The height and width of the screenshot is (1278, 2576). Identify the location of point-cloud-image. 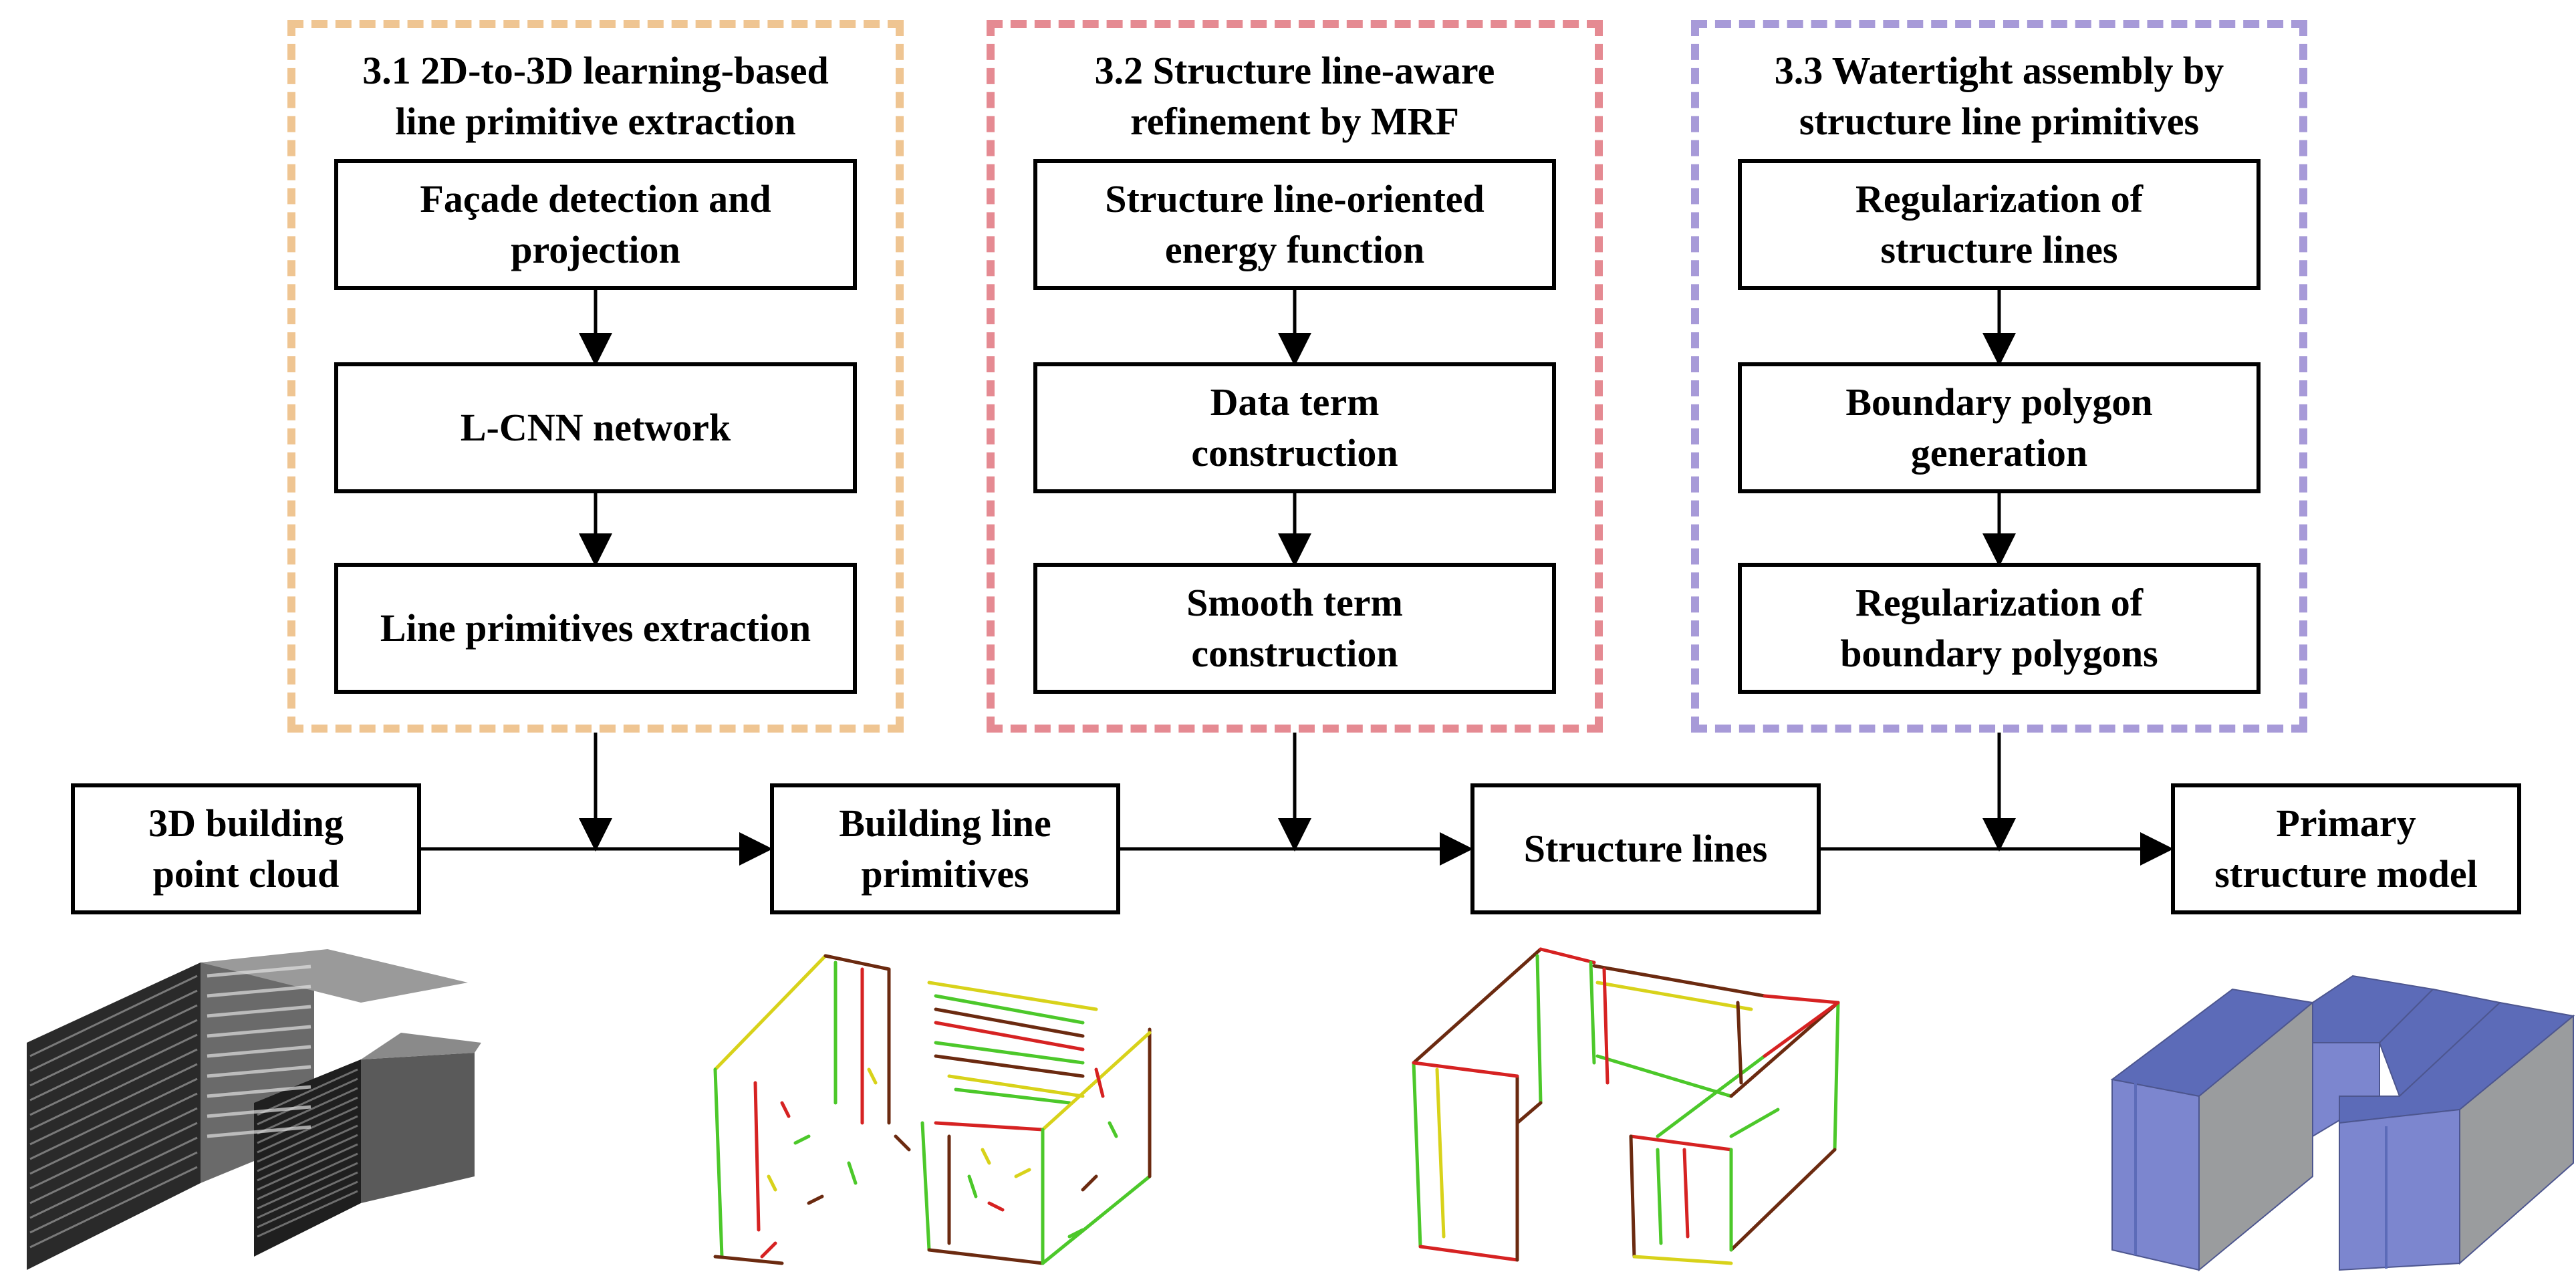
(254, 1109).